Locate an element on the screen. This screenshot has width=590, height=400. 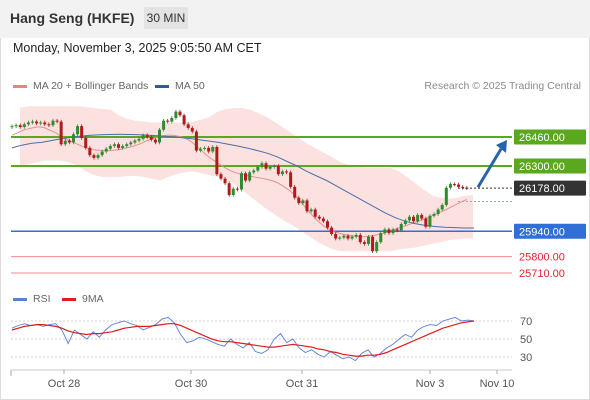
x-axis: Oct 28 Oct 30 Oct 31 Nov 3 Nov 10 is located at coordinates (262, 379).